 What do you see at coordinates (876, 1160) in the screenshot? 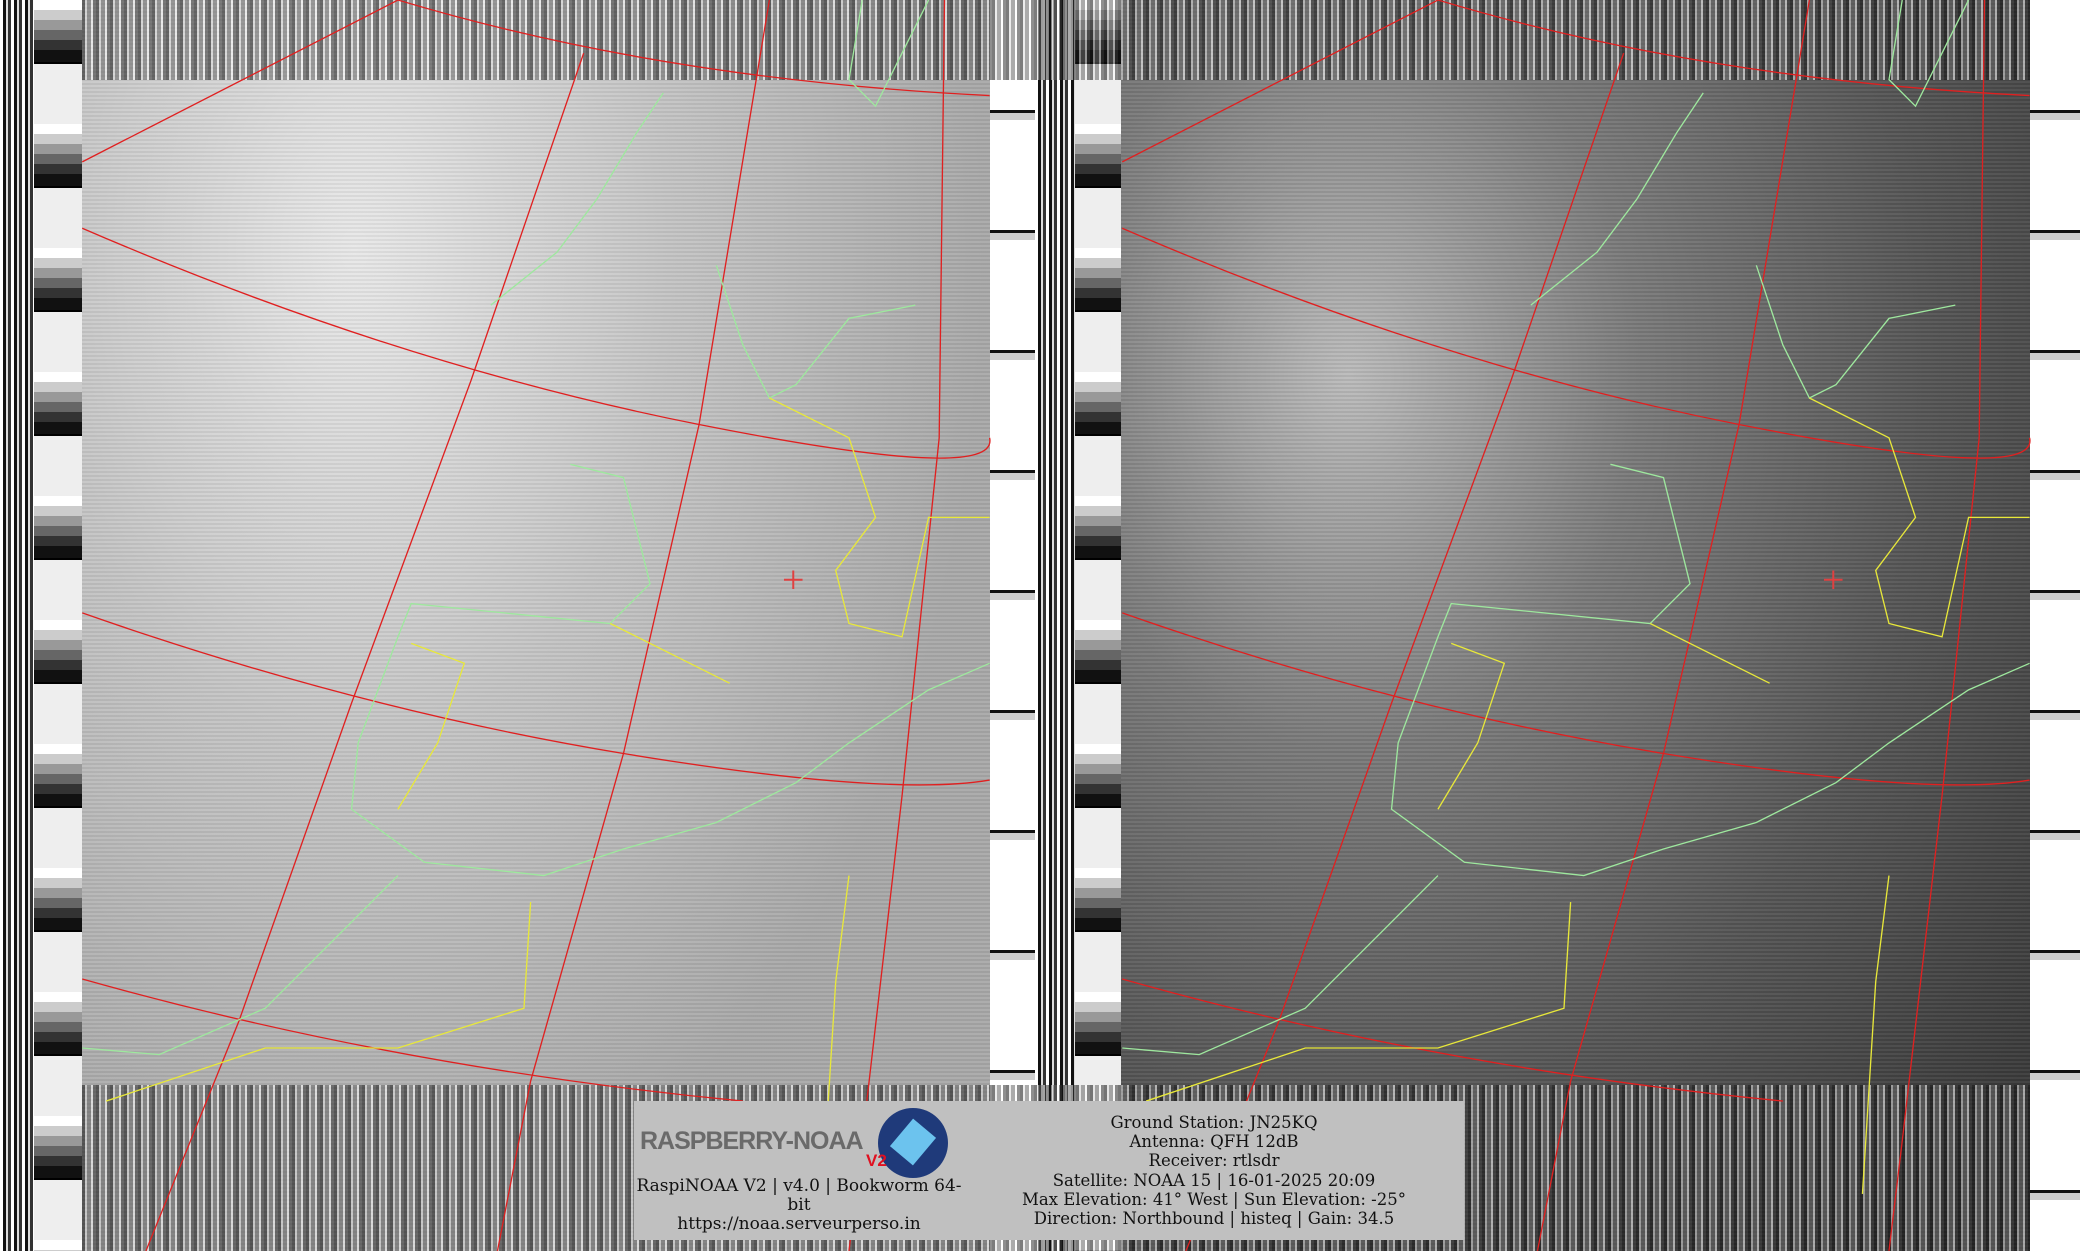
I see `logo-badge: V2` at bounding box center [876, 1160].